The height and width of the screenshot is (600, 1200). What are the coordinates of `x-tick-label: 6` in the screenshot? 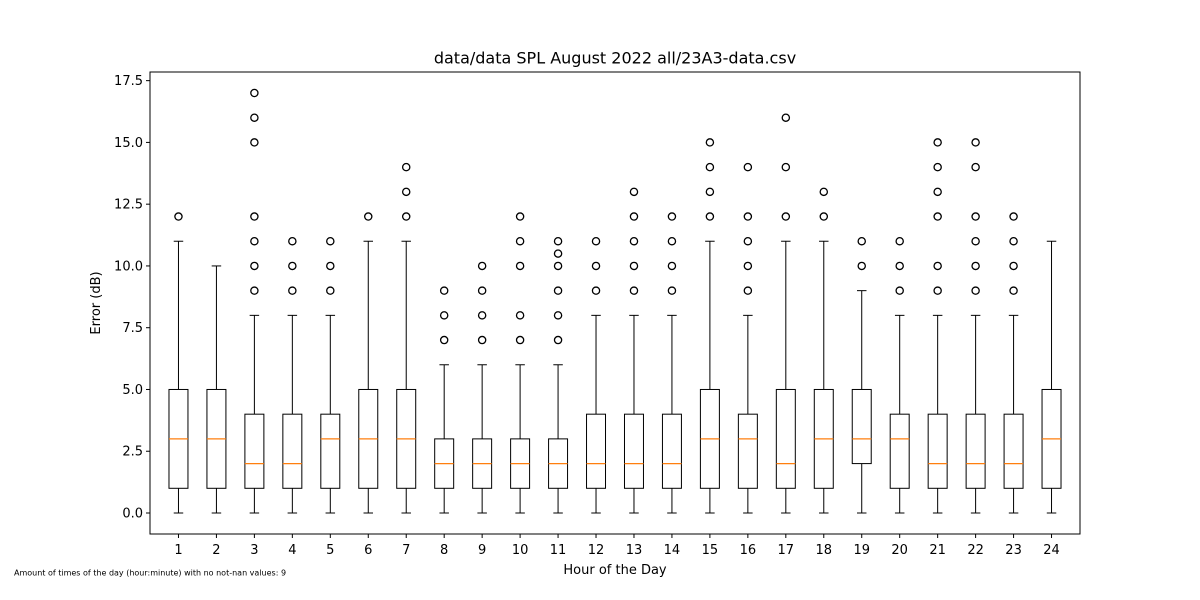 It's located at (368, 550).